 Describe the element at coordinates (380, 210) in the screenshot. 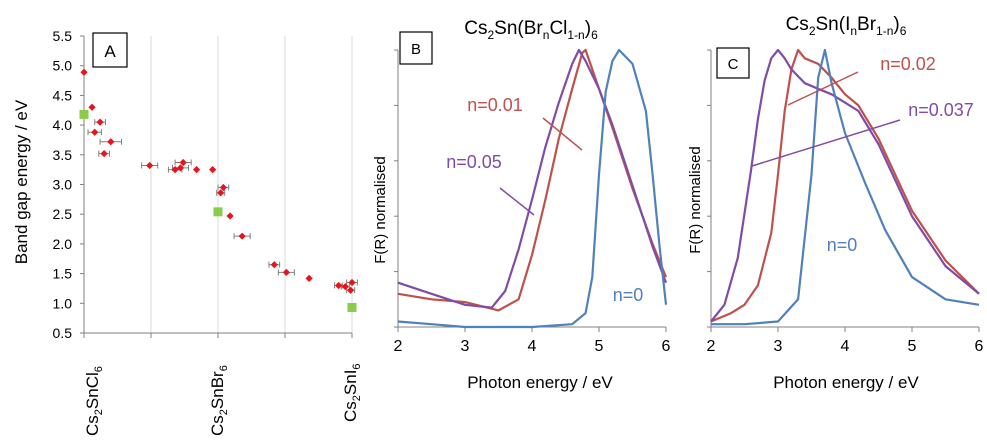

I see `panel-b-y-axis-label: F(R) normalised` at that location.